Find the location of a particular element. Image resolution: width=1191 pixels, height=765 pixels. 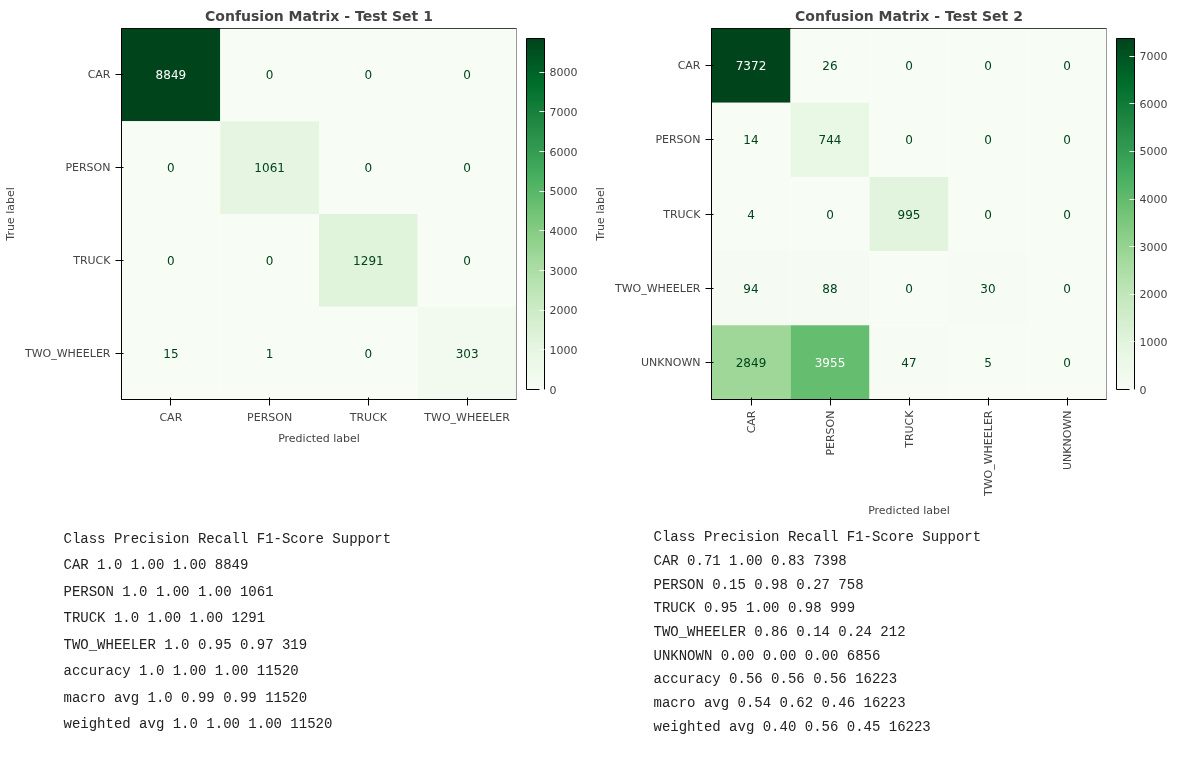

data-label: 30 is located at coordinates (988, 288).